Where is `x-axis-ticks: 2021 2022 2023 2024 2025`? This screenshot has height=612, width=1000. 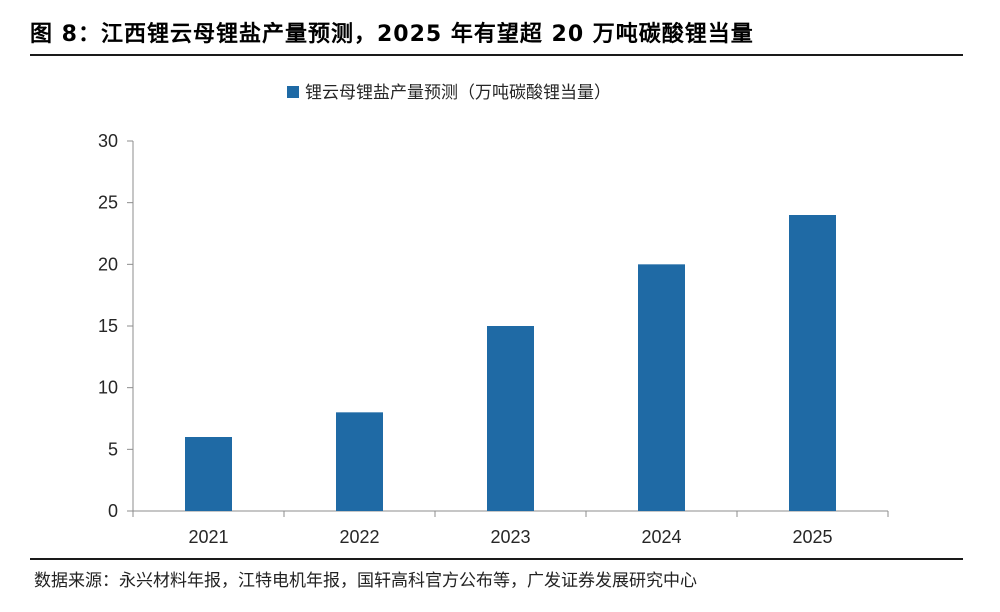
x-axis-ticks: 2021 2022 2023 2024 2025 is located at coordinates (510, 529).